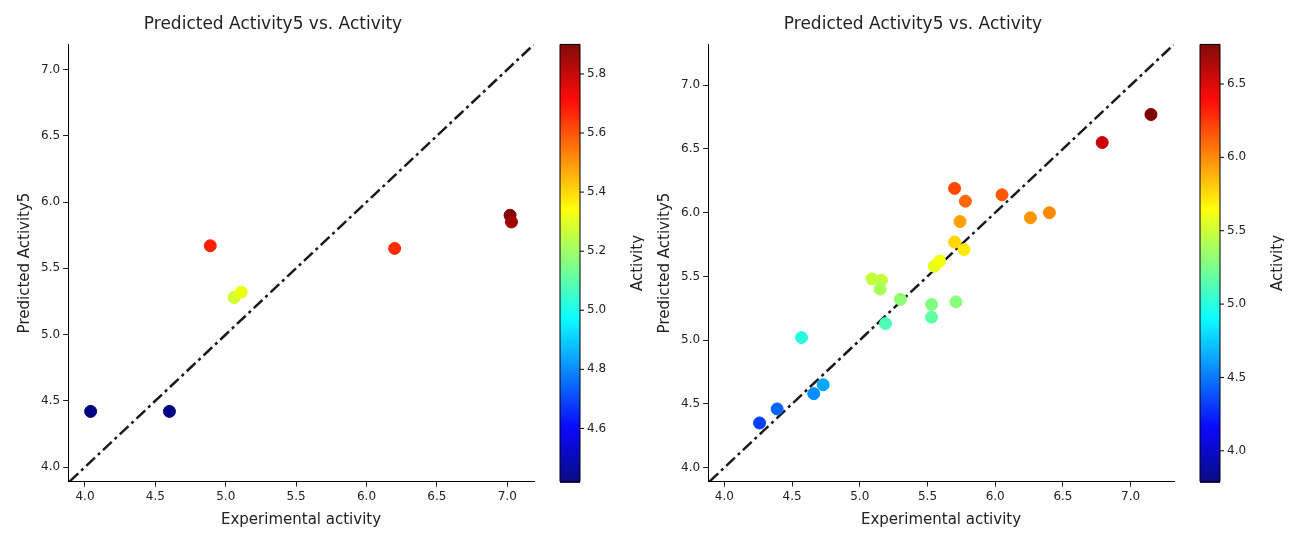 Image resolution: width=1292 pixels, height=543 pixels. Describe the element at coordinates (597, 427) in the screenshot. I see `color-bar-label: 4.6` at that location.